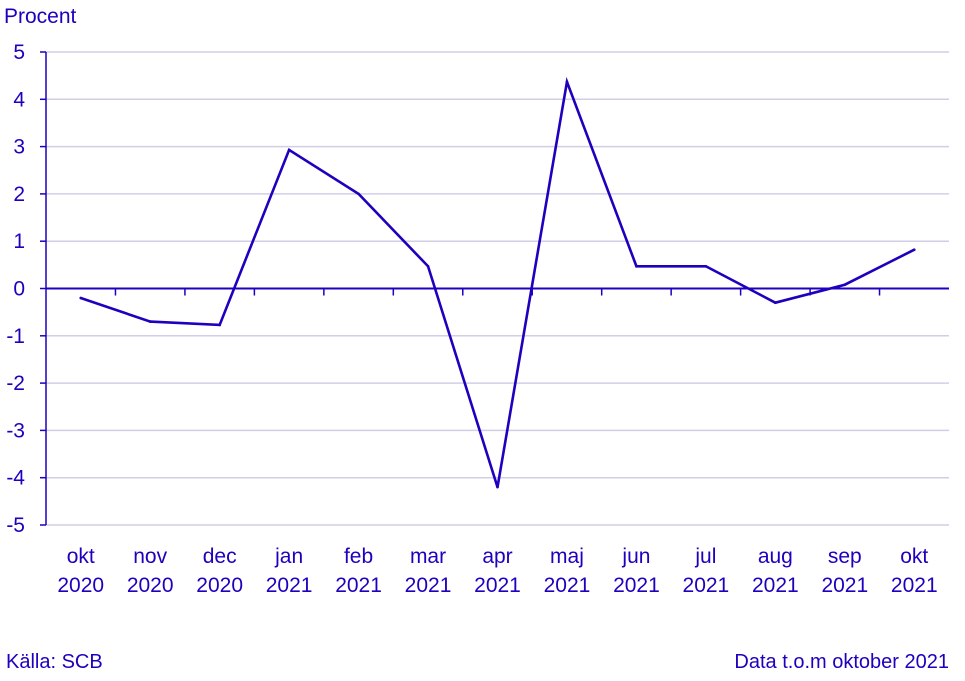 This screenshot has width=965, height=681. Describe the element at coordinates (19, 147) in the screenshot. I see `y-tick-label: 3` at that location.